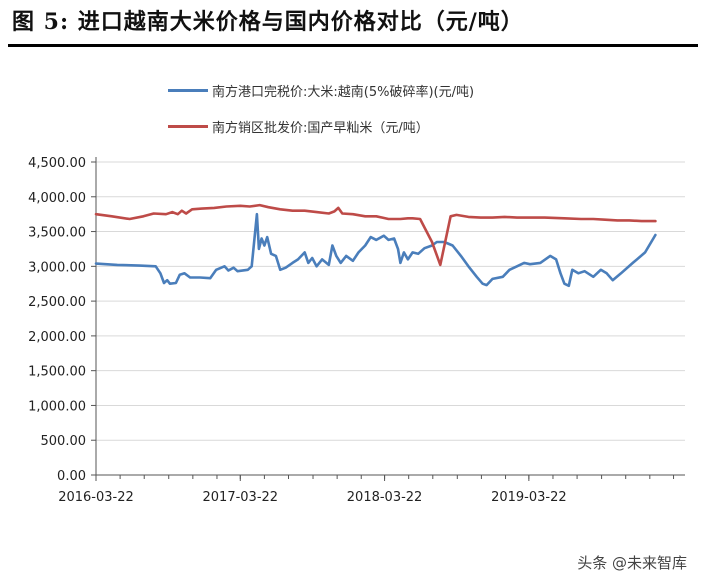 The height and width of the screenshot is (583, 705). What do you see at coordinates (57, 198) in the screenshot?
I see `y-tick-label: 4,000.00` at bounding box center [57, 198].